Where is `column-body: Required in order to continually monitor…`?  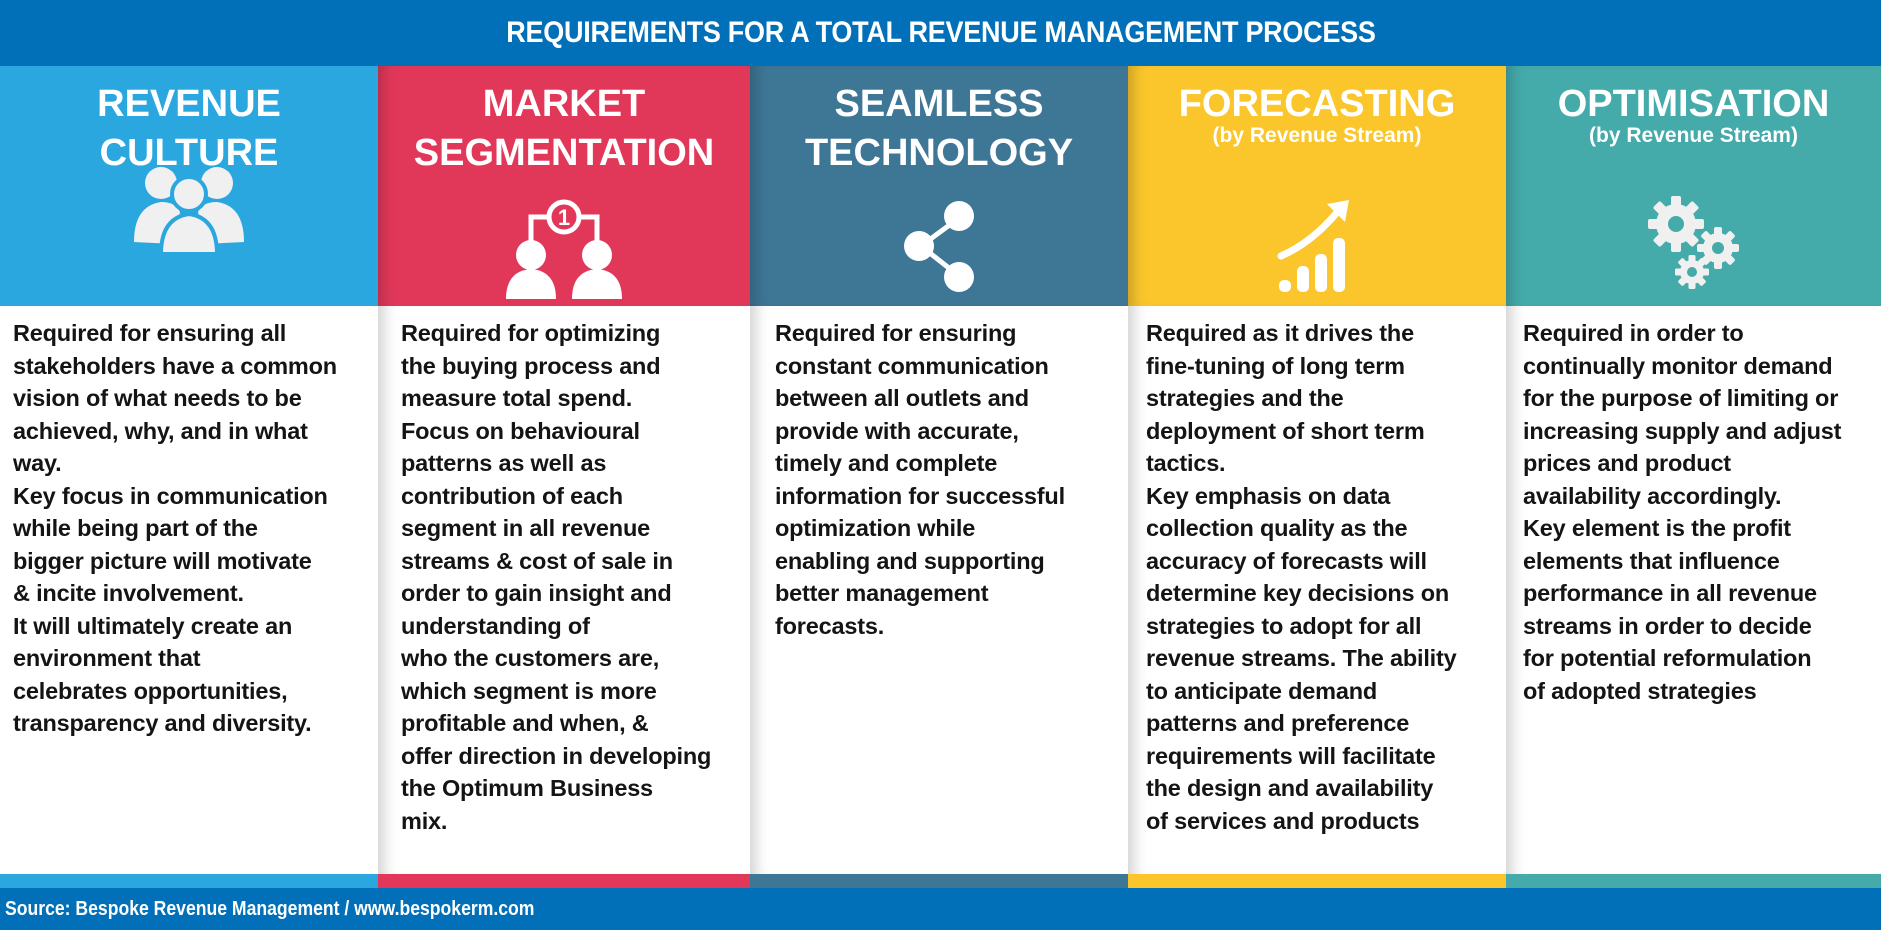
column-body: Required in order to continually monitor… is located at coordinates (1693, 590).